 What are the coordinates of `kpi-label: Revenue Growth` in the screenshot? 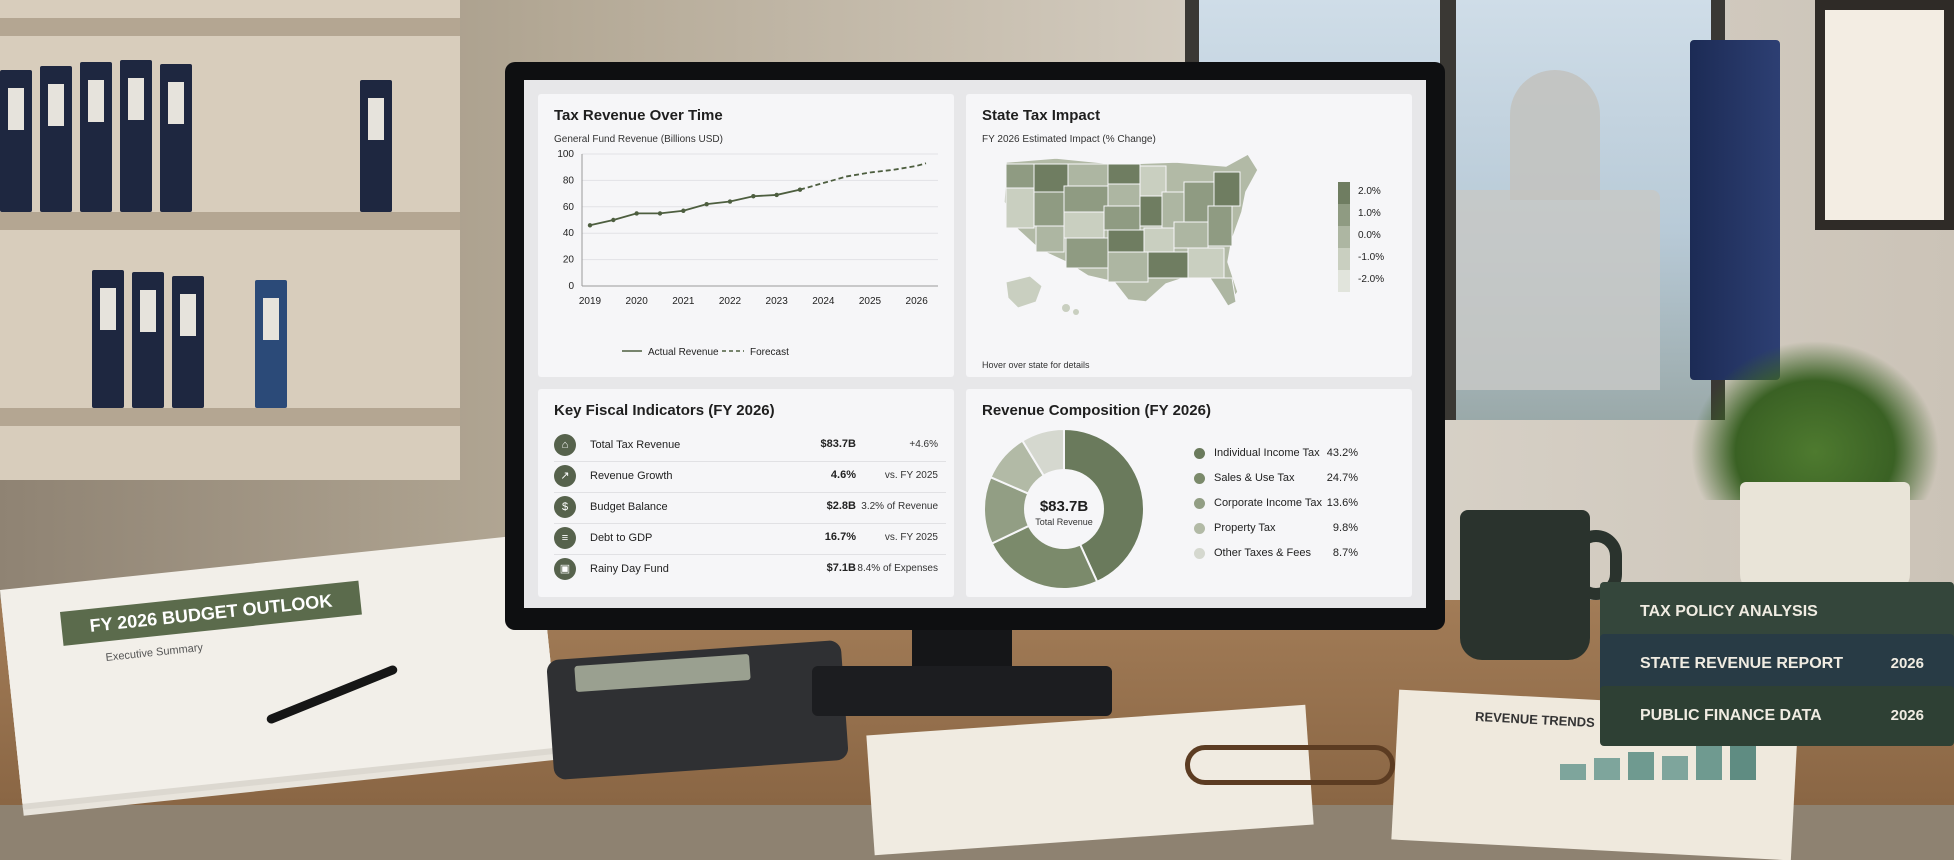 It's located at (631, 476).